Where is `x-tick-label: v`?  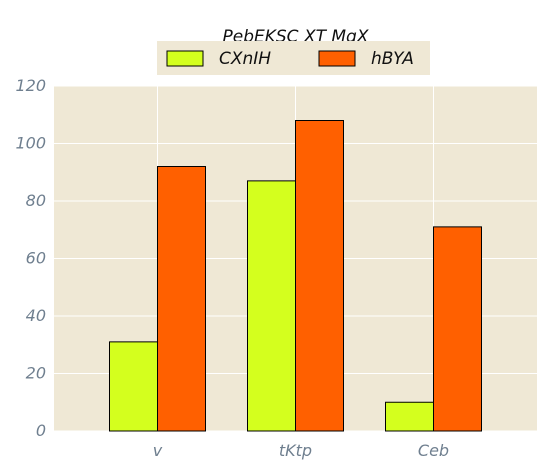 x-tick-label: v is located at coordinates (158, 450).